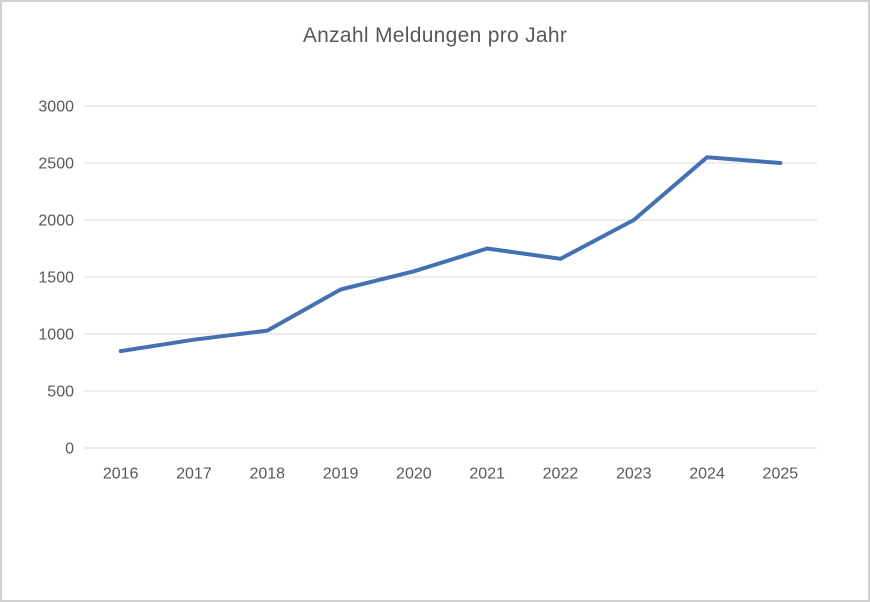 This screenshot has width=870, height=602. I want to click on x-tick-label: 2016, so click(121, 474).